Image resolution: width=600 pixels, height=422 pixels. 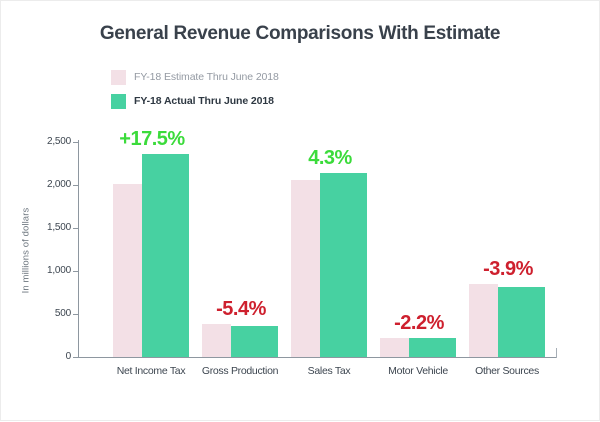 I want to click on category-label-sales-tax: Sales Tax, so click(x=329, y=371).